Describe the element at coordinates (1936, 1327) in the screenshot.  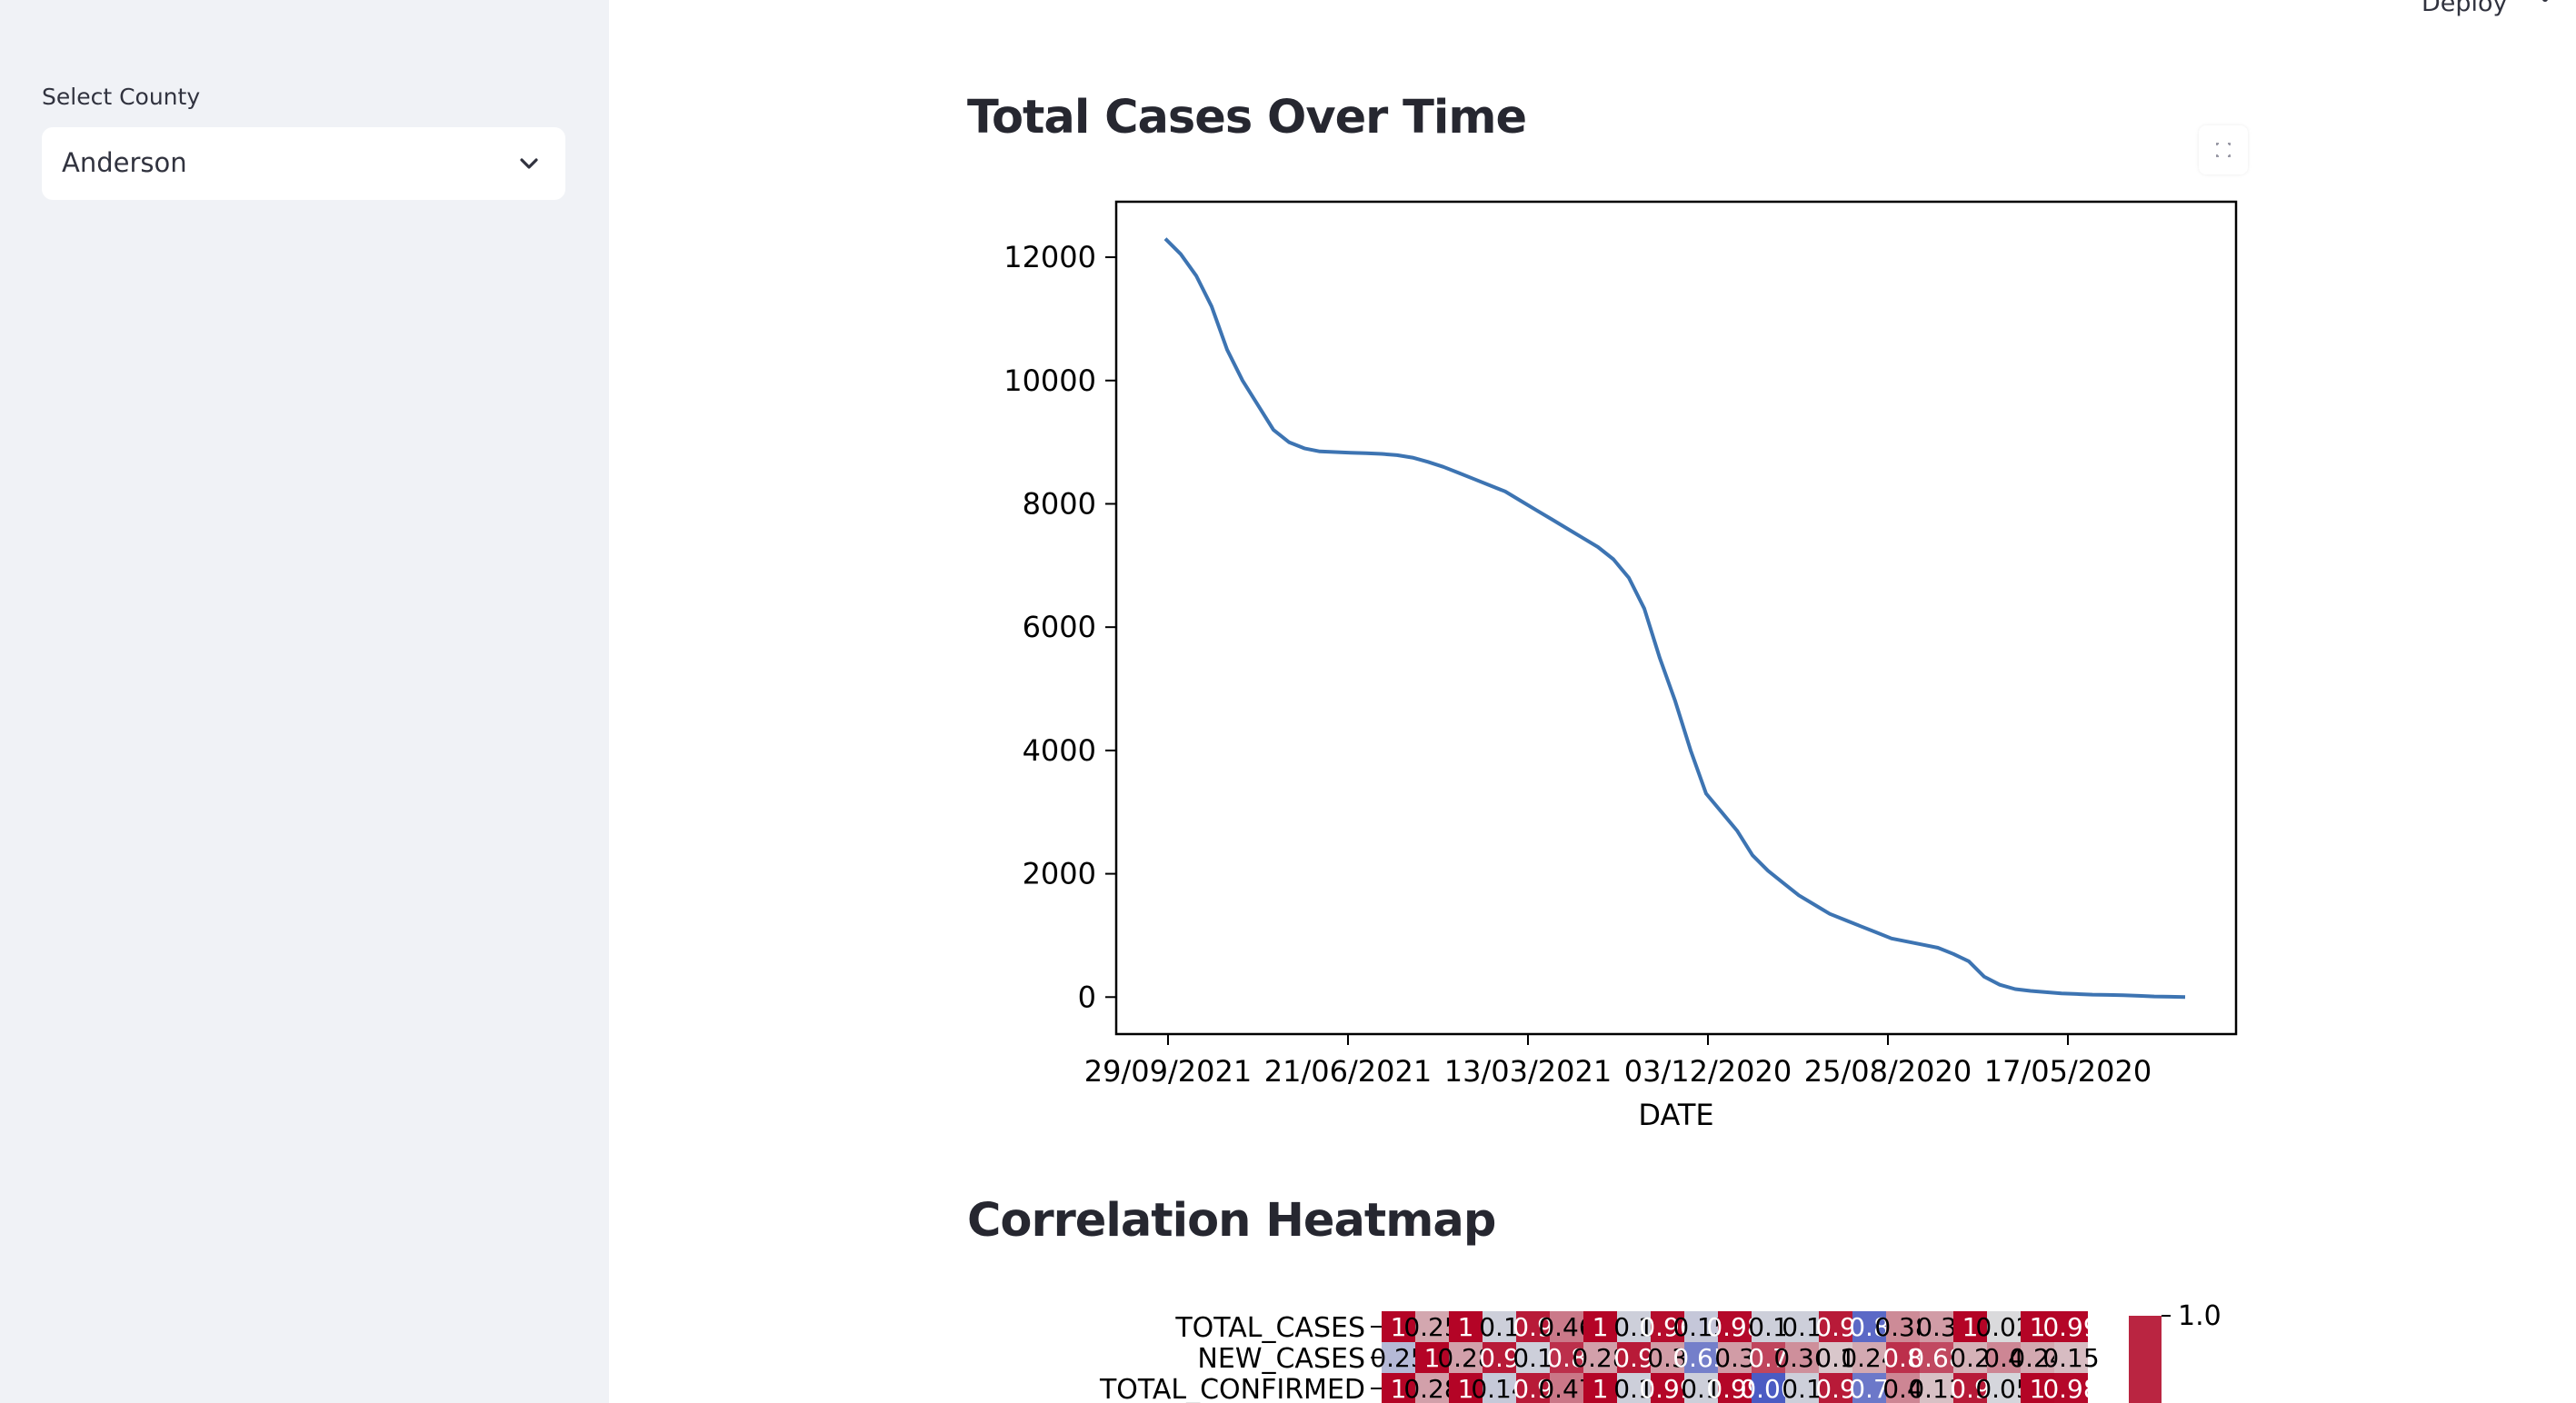
I see `heatmap-cell-label: 0.3` at that location.